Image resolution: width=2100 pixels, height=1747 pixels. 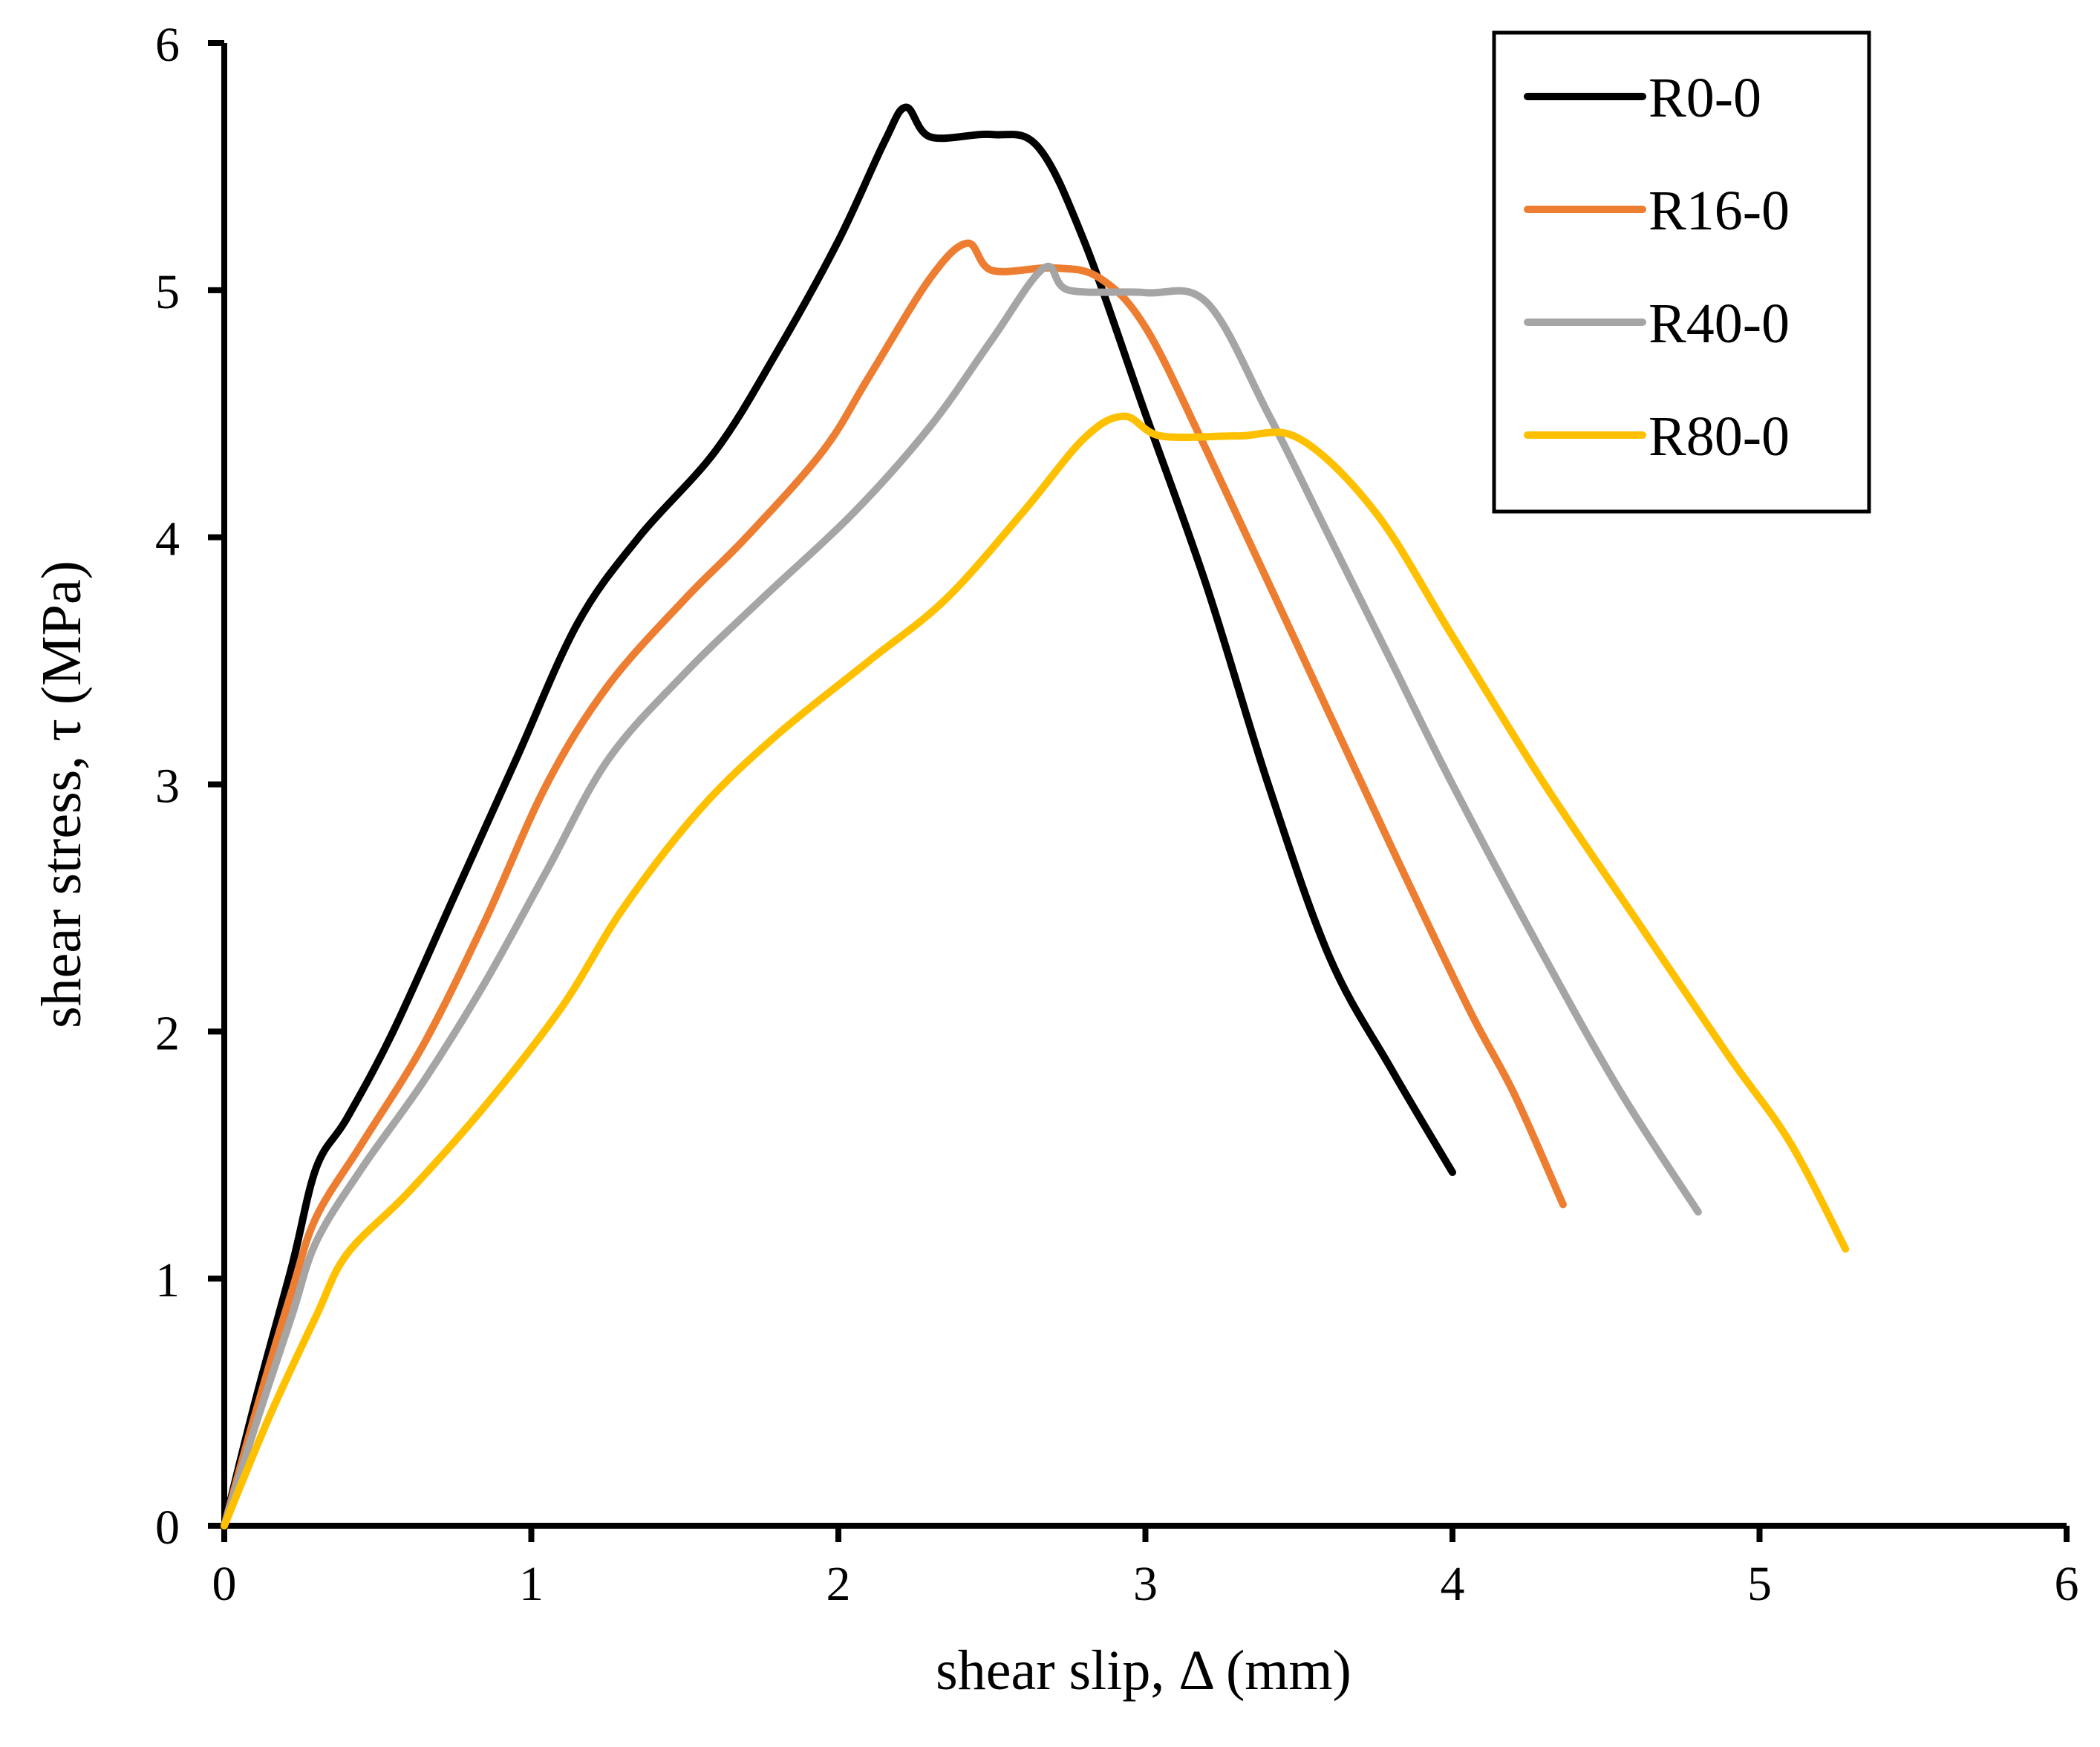 I want to click on y-tick-label: 5, so click(x=167, y=292).